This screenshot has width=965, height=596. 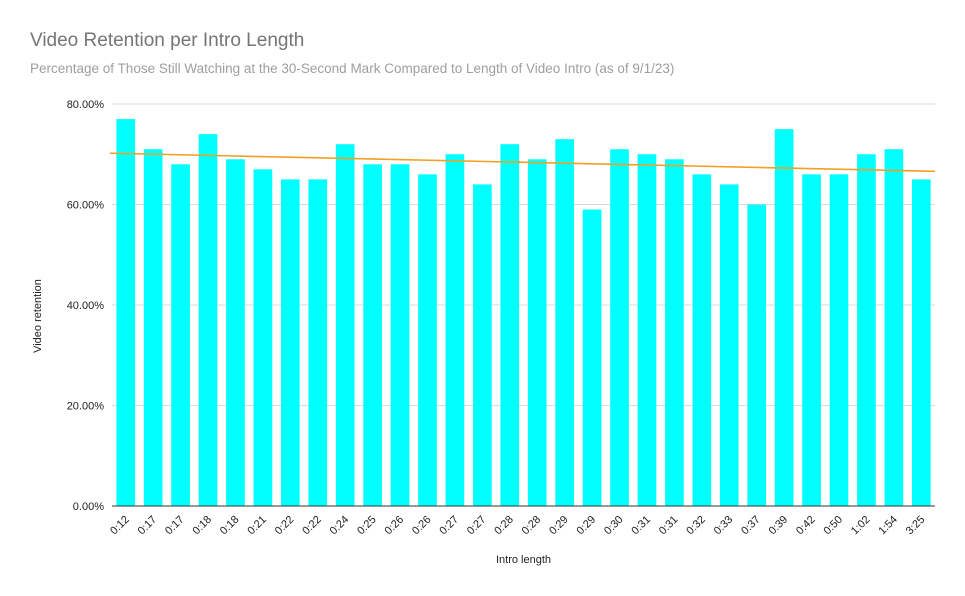 I want to click on y-tick-label: 0.00%, so click(x=88, y=507).